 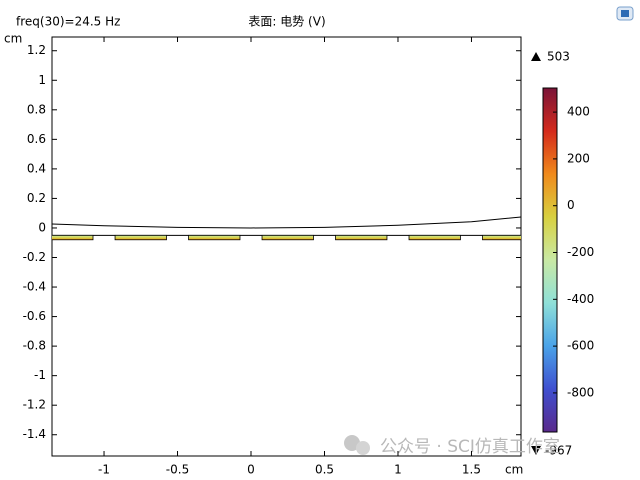 What do you see at coordinates (471, 470) in the screenshot?
I see `x-tick-label: 1.5` at bounding box center [471, 470].